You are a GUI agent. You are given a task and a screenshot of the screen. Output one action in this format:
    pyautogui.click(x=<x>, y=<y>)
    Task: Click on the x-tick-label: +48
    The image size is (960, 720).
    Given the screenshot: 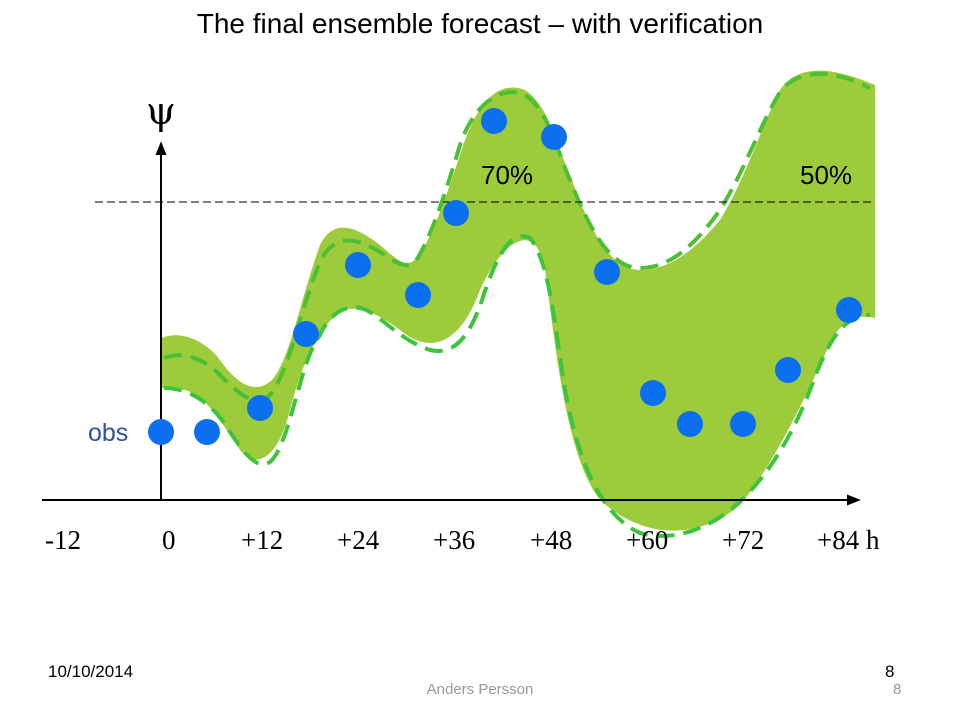 What is the action you would take?
    pyautogui.click(x=551, y=540)
    